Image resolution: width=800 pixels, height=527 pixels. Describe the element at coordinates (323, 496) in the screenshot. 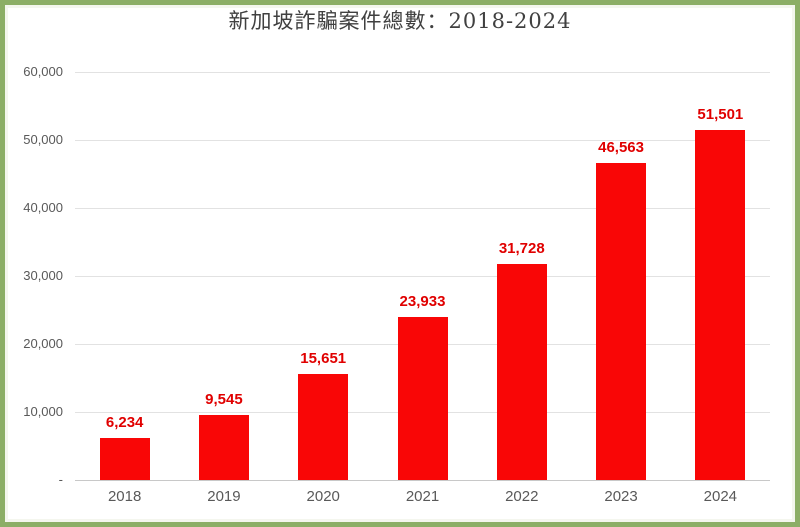

I see `x-axis-label: 2020` at that location.